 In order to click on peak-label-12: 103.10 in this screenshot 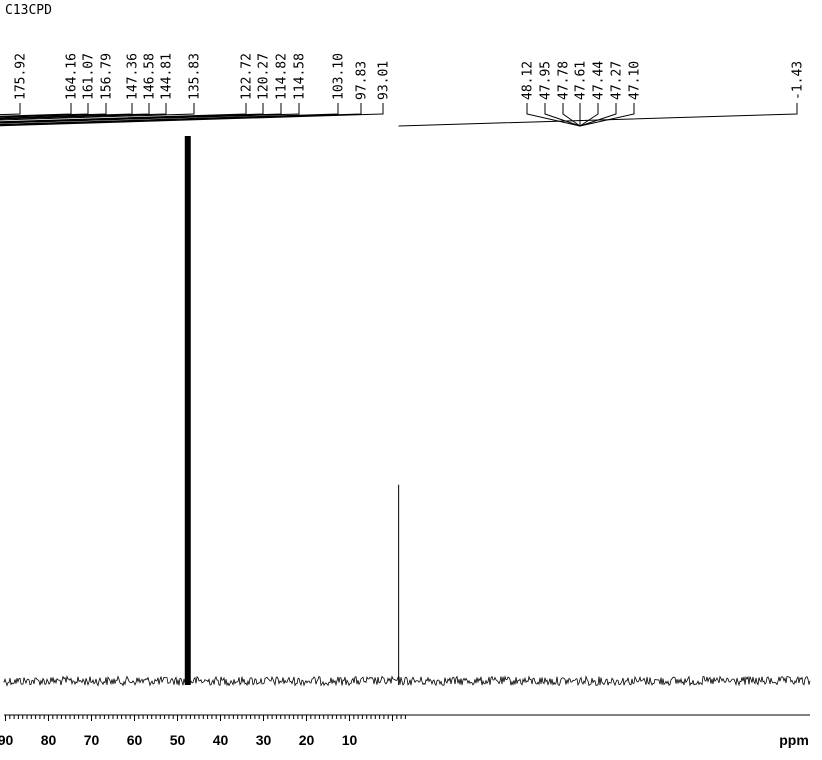, I will do `click(339, 76)`.